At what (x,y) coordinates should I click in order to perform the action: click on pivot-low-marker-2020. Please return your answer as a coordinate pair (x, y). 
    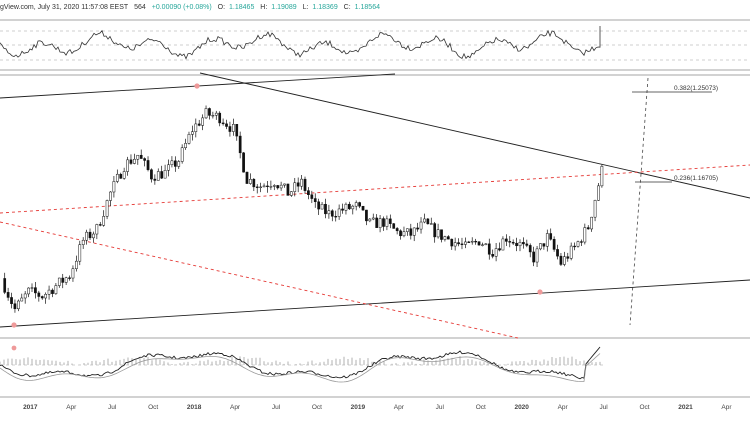
    Looking at the image, I should click on (540, 292).